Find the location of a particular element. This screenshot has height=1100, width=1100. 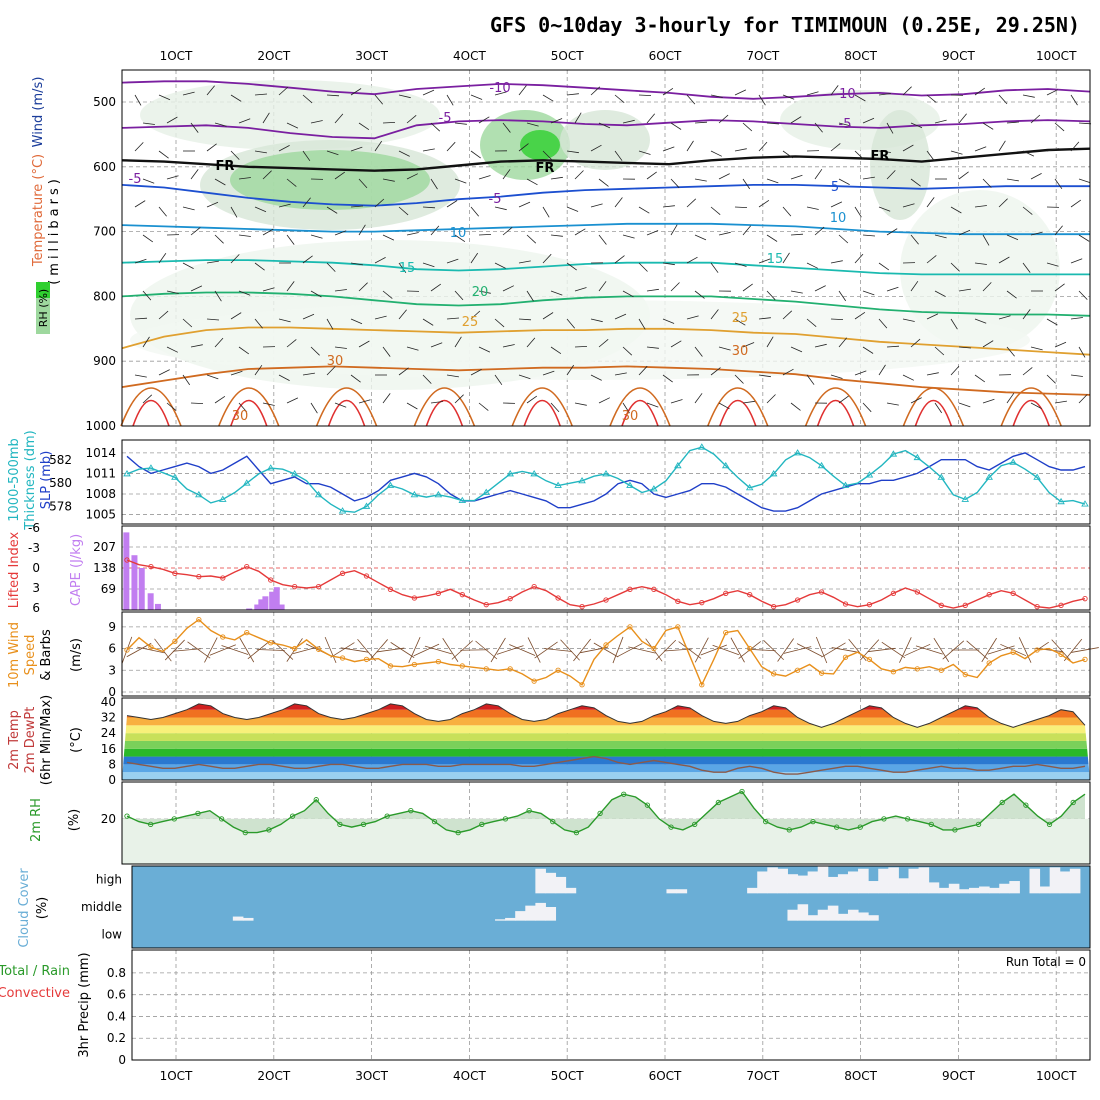

wind-tick: 0 is located at coordinates (112, 692).